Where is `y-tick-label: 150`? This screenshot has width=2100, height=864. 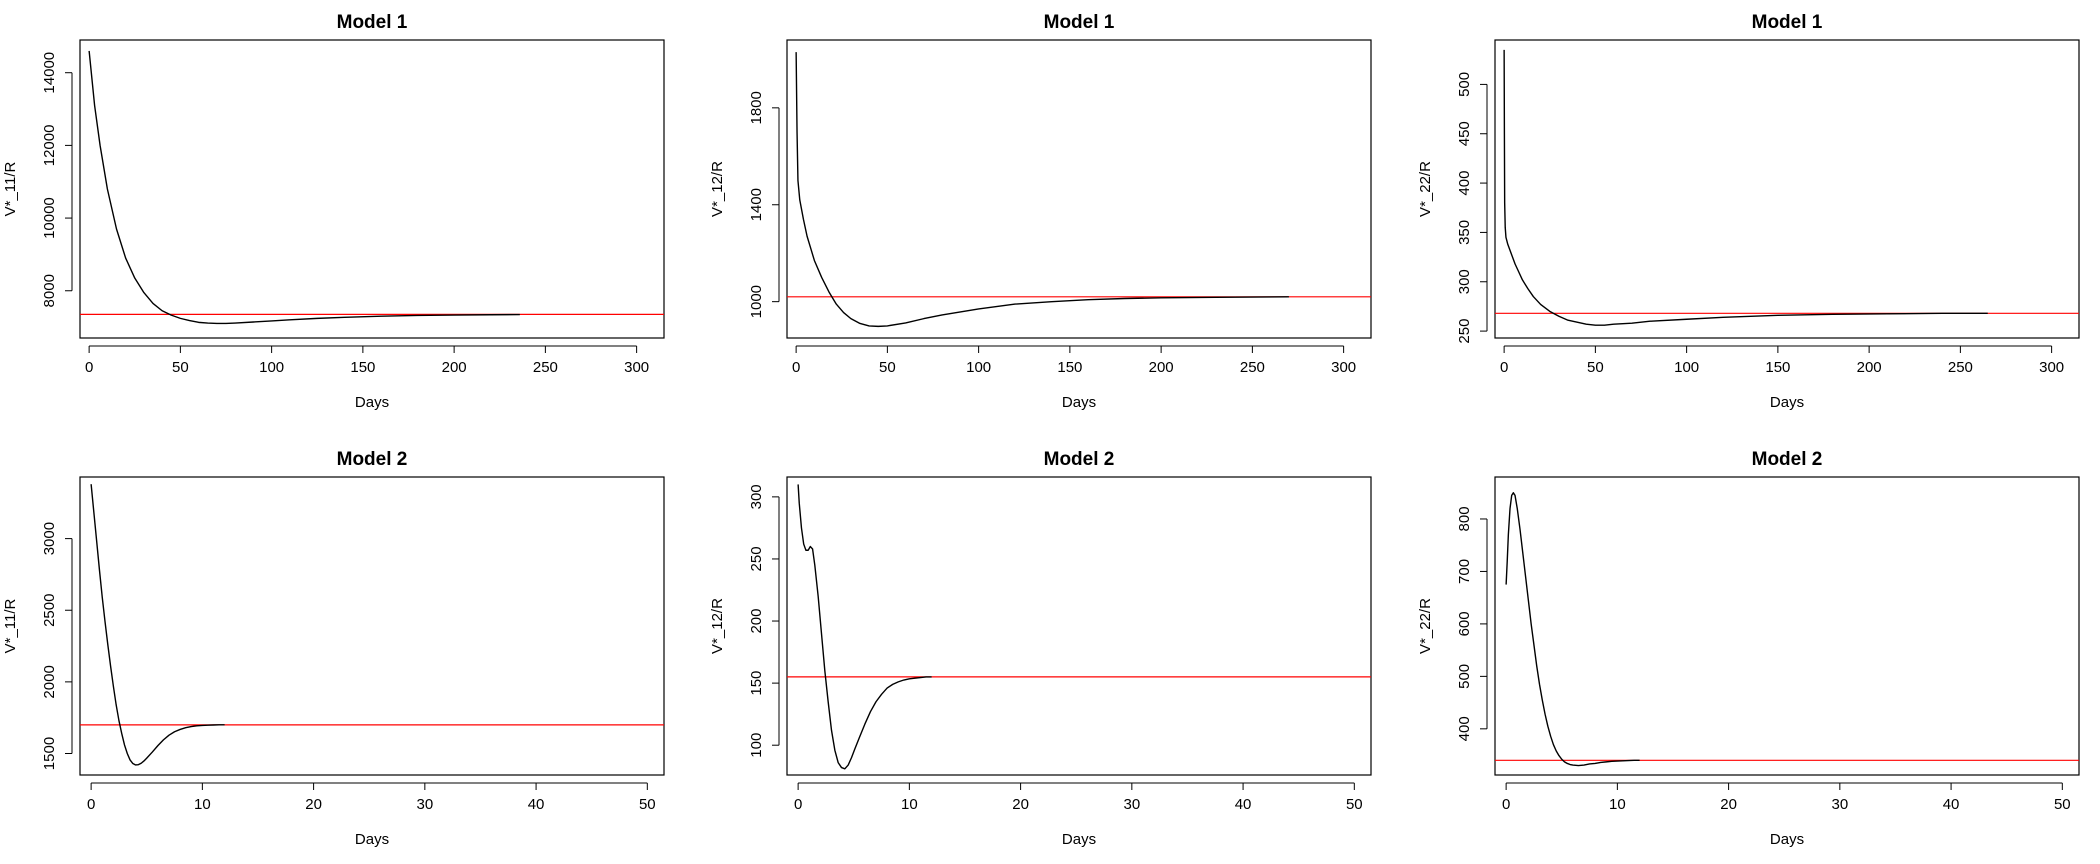 y-tick-label: 150 is located at coordinates (756, 683).